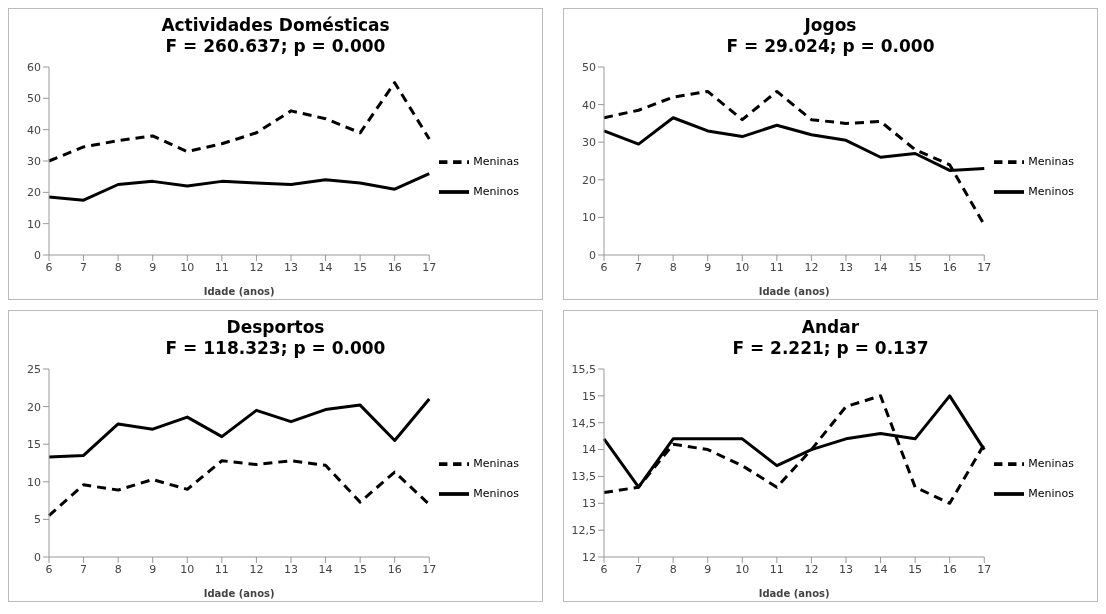 Image resolution: width=1106 pixels, height=614 pixels. I want to click on y-tick-label: 12,5, so click(583, 531).